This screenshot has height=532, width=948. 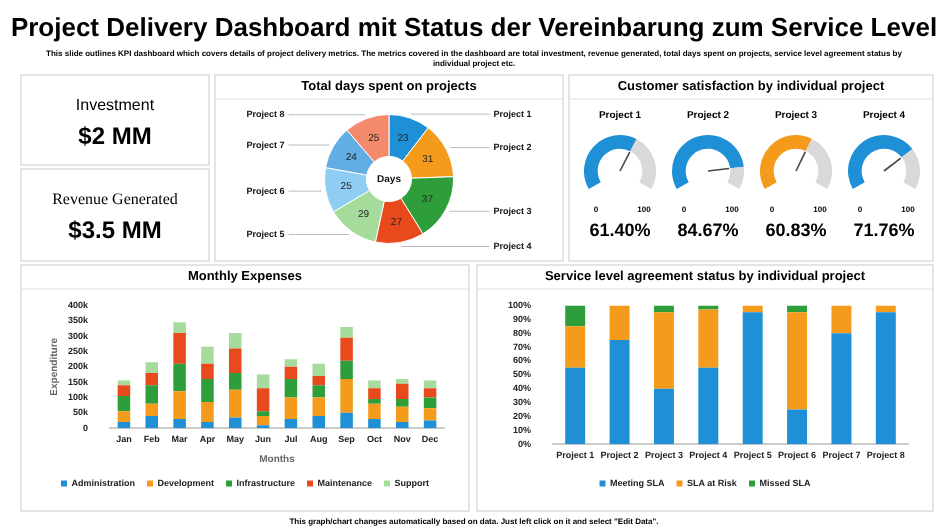 What do you see at coordinates (115, 199) in the screenshot?
I see `text: Revenue Generated` at bounding box center [115, 199].